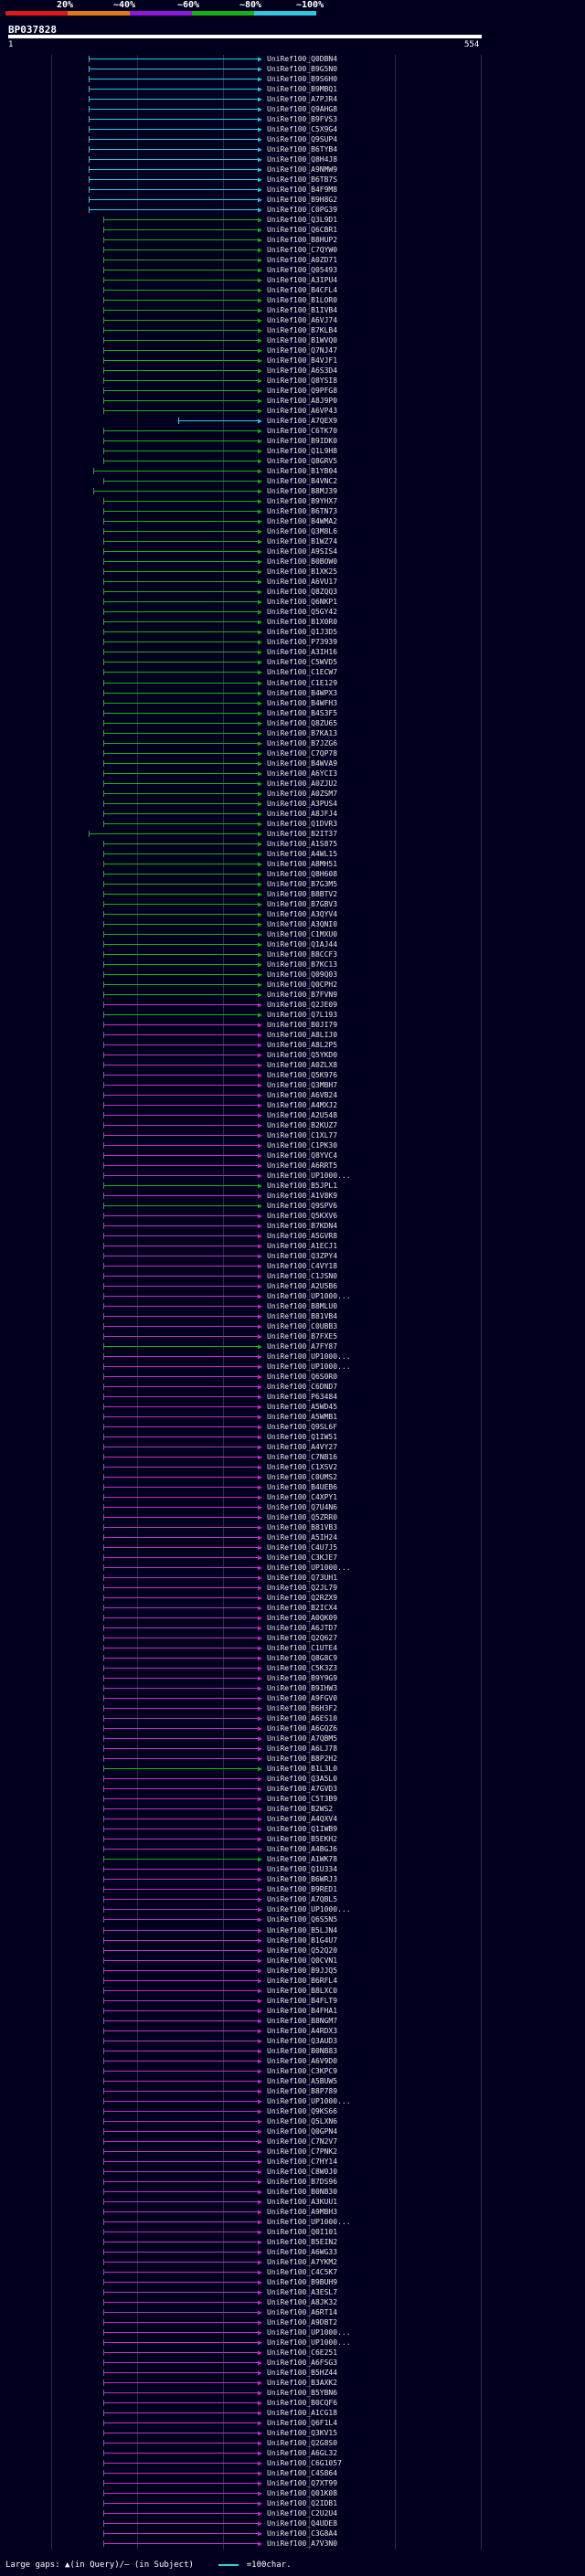  I want to click on hit-label: UniRef100_Q8G8C9, so click(302, 1658).